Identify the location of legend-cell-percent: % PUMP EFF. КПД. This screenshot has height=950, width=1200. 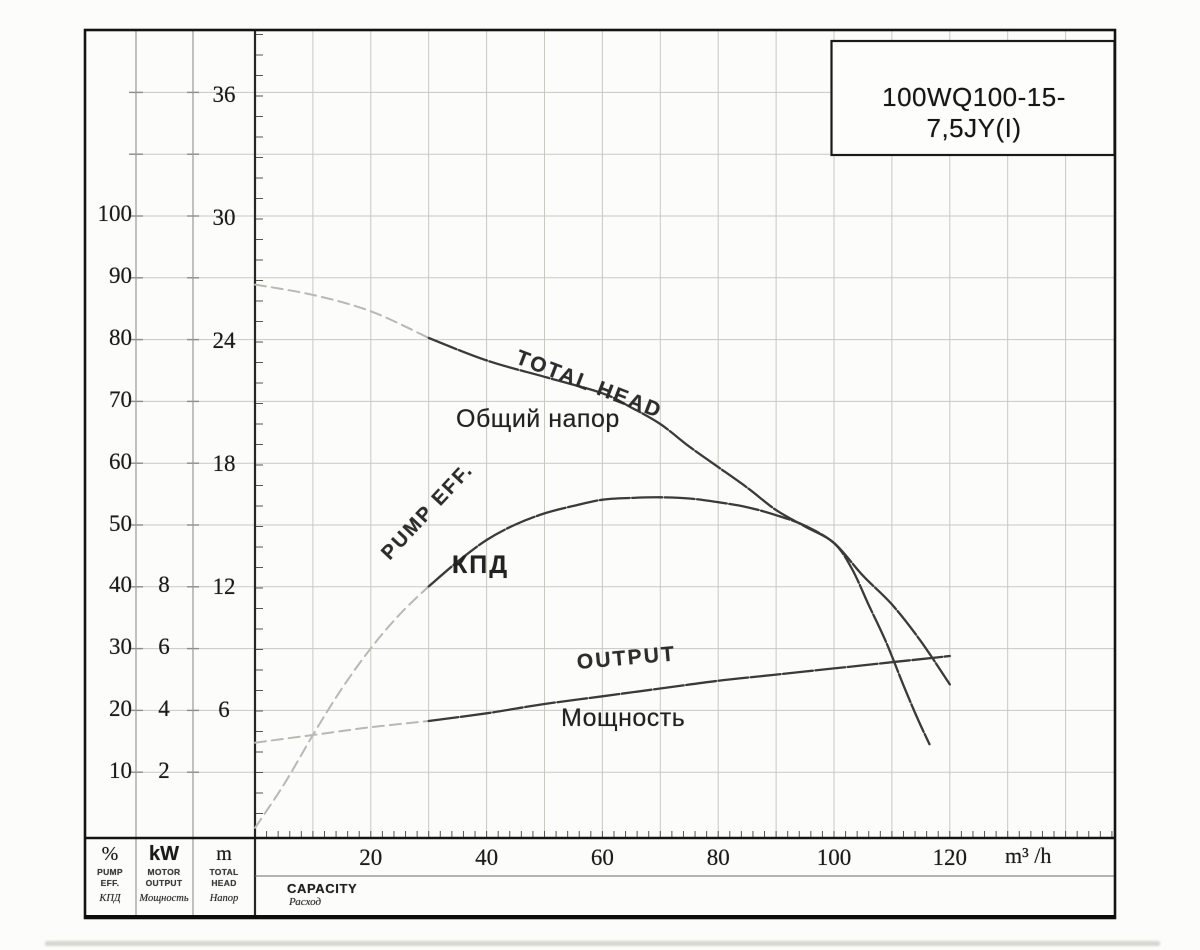
(110, 879).